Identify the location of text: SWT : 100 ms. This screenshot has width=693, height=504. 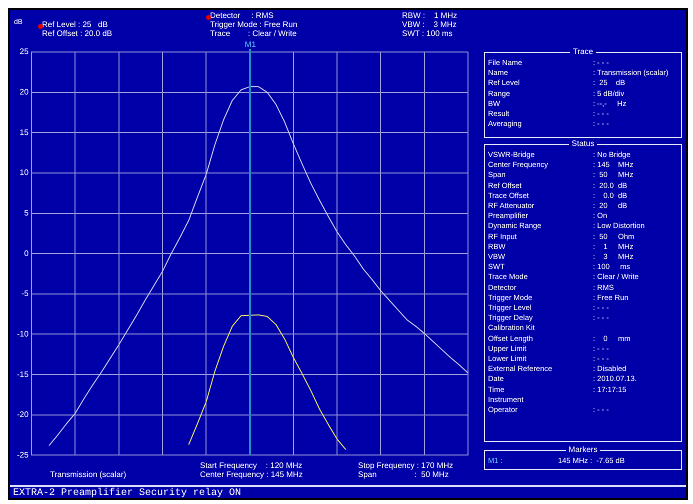
(427, 33).